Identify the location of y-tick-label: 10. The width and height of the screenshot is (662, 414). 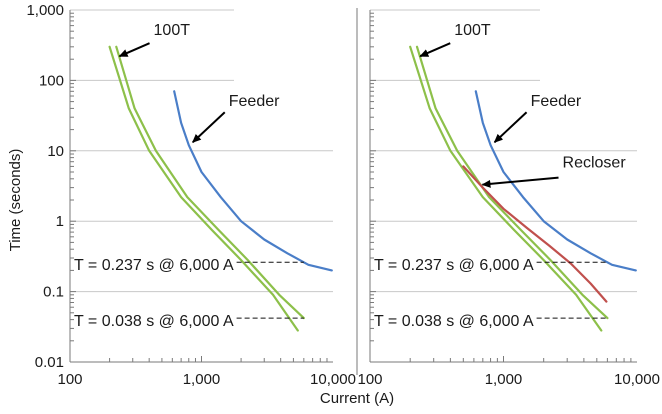
(55, 151).